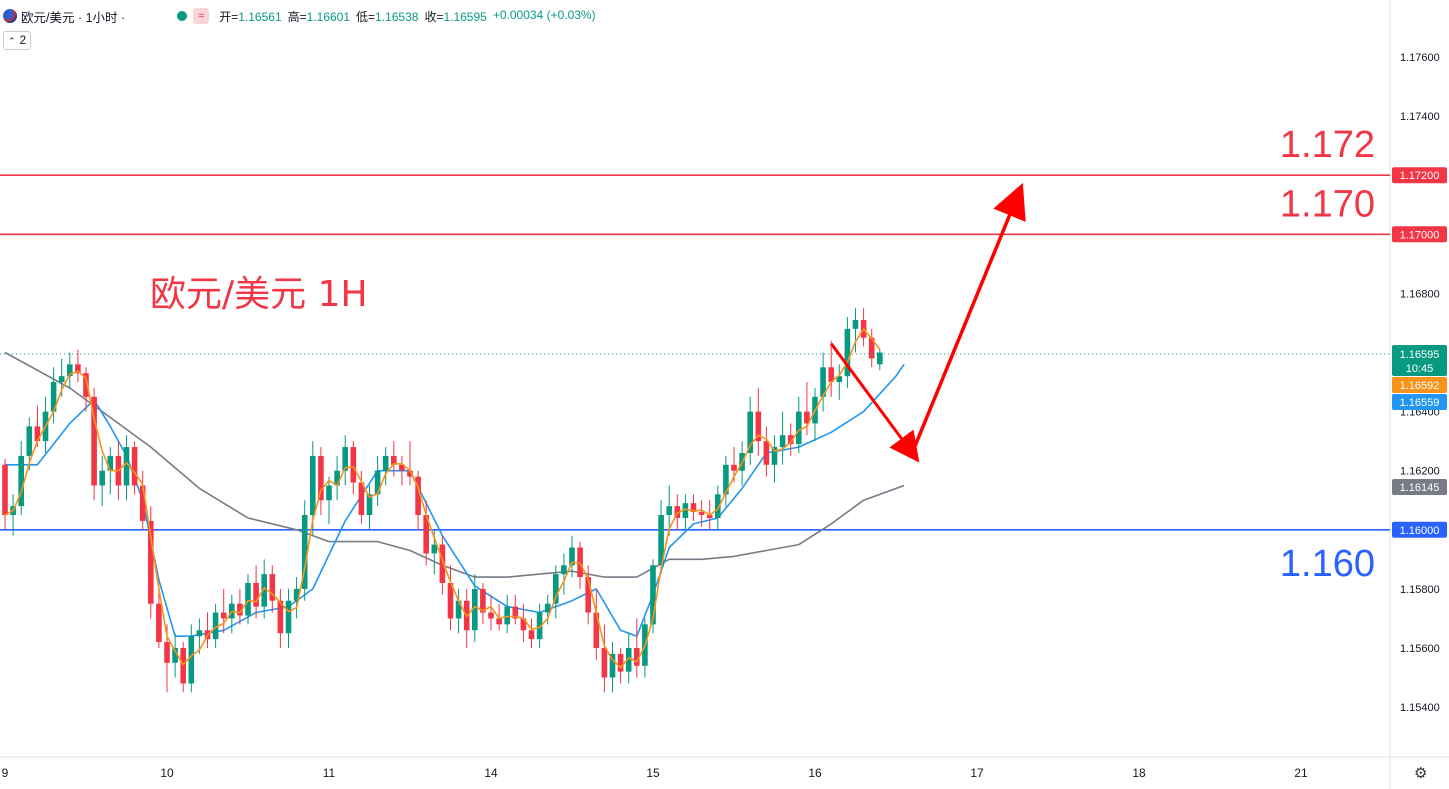 This screenshot has width=1449, height=789. I want to click on collapse-count: 2, so click(23, 40).